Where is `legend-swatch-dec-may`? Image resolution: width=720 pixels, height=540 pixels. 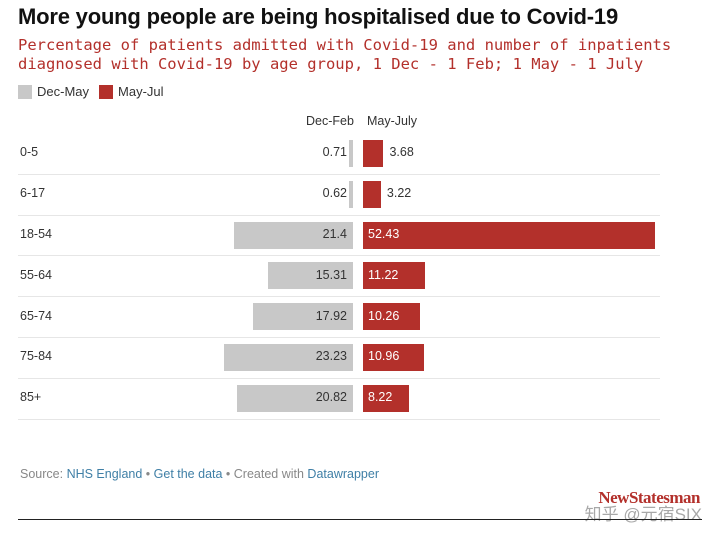
legend-swatch-dec-may is located at coordinates (25, 91).